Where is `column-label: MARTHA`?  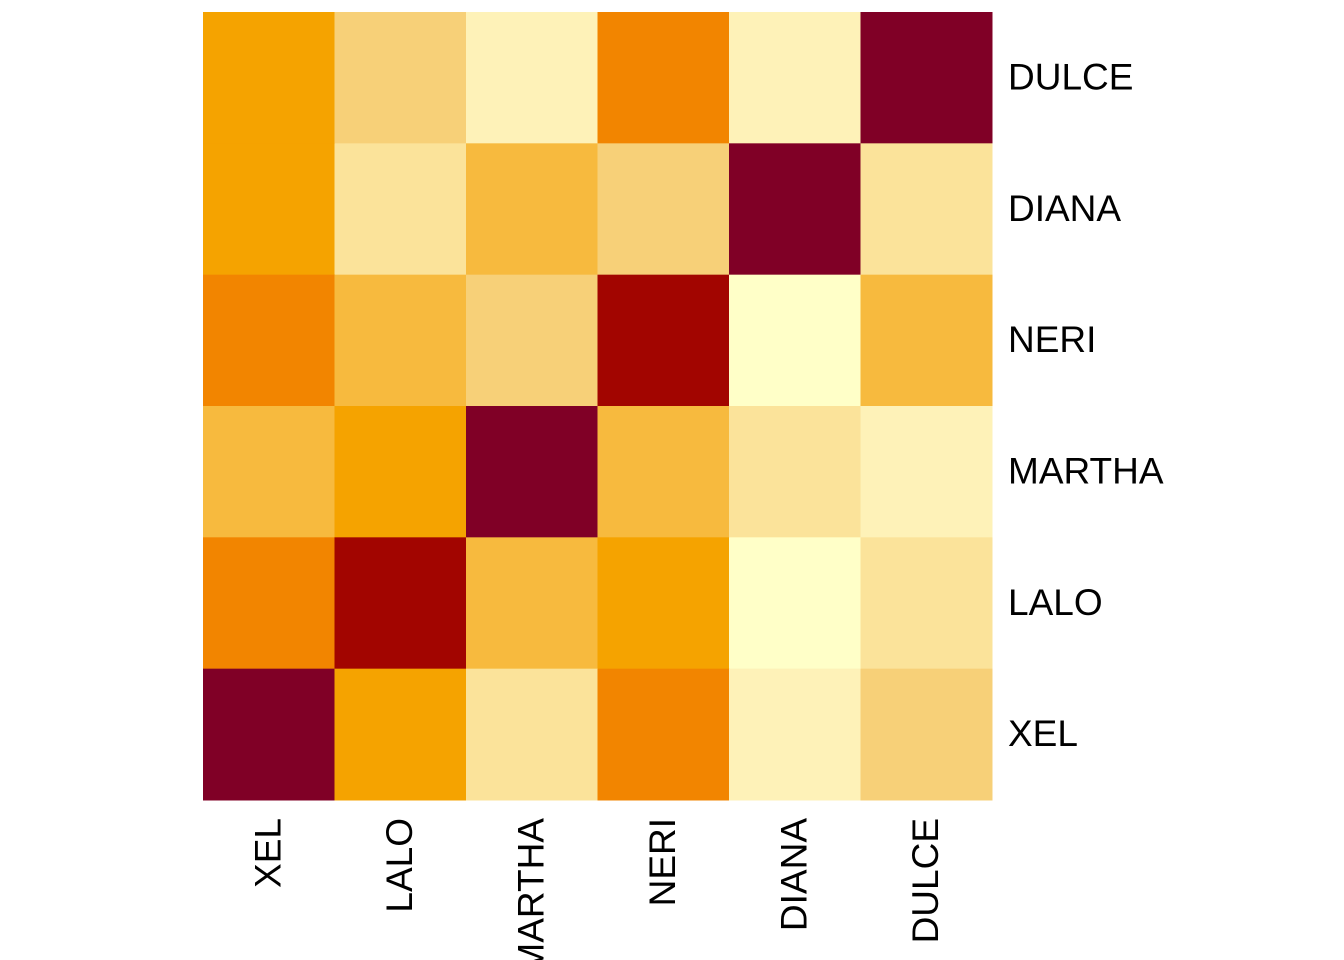 column-label: MARTHA is located at coordinates (531, 889).